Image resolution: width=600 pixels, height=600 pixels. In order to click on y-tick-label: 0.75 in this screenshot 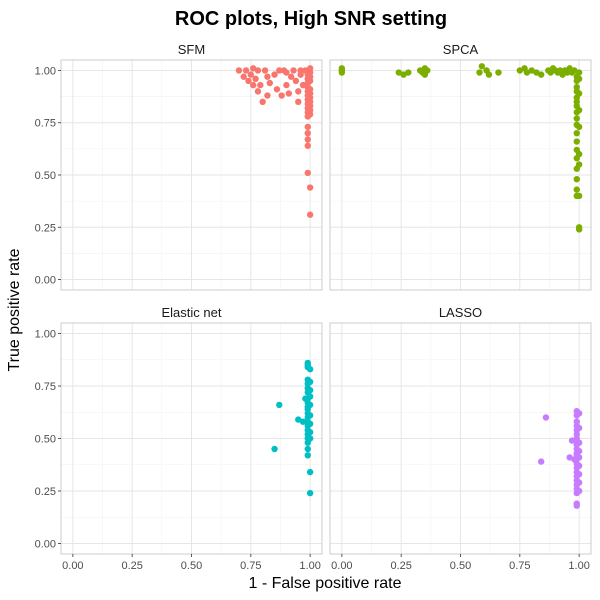, I will do `click(45, 124)`.